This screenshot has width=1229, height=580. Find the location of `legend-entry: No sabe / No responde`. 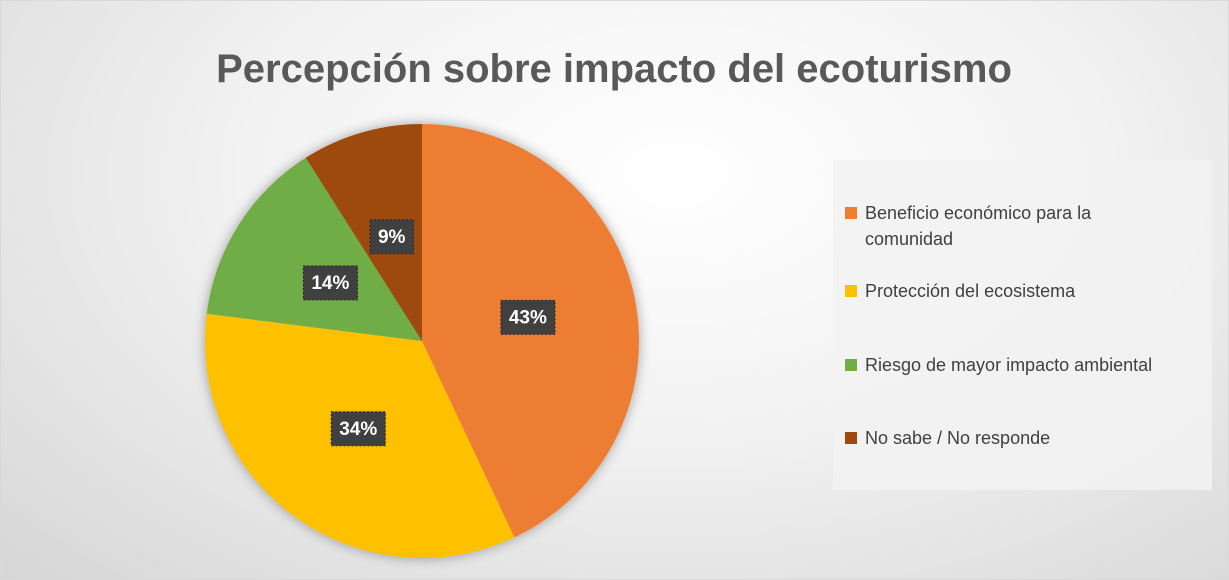

legend-entry: No sabe / No responde is located at coordinates (947, 438).